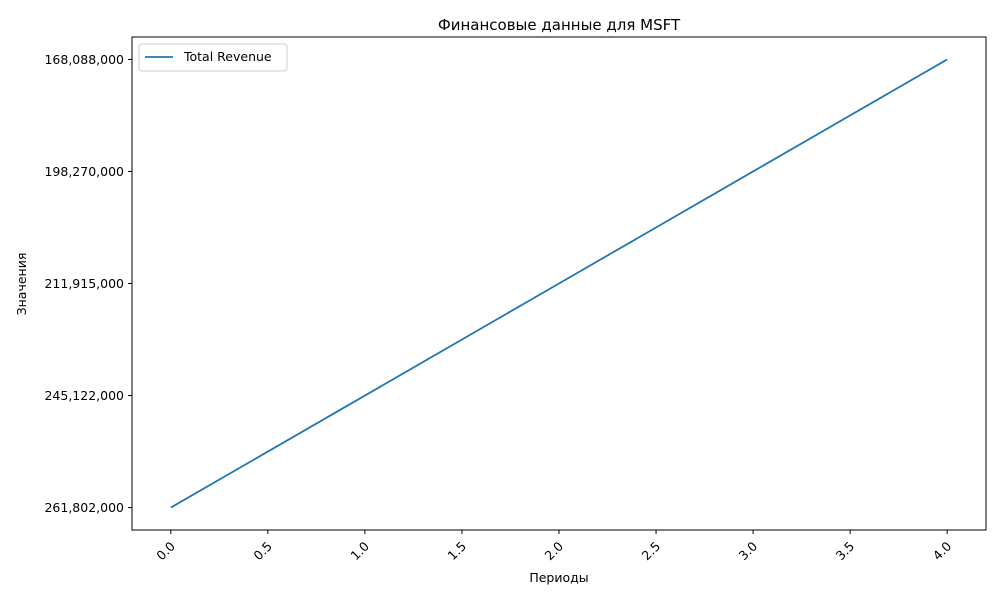 This screenshot has height=600, width=1000. I want to click on chart-title: Финансовые данные для MSFT, so click(559, 25).